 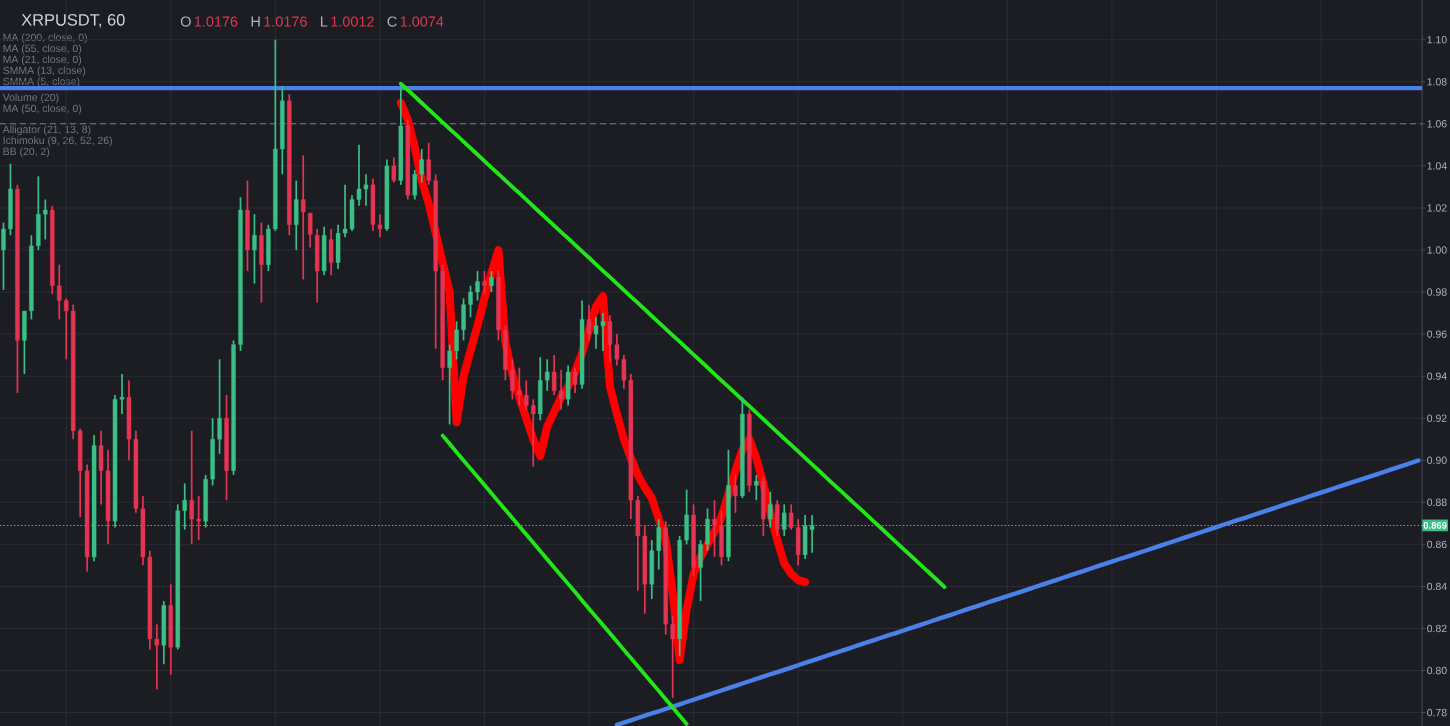 What do you see at coordinates (1437, 82) in the screenshot?
I see `y-tick-label: 1.08` at bounding box center [1437, 82].